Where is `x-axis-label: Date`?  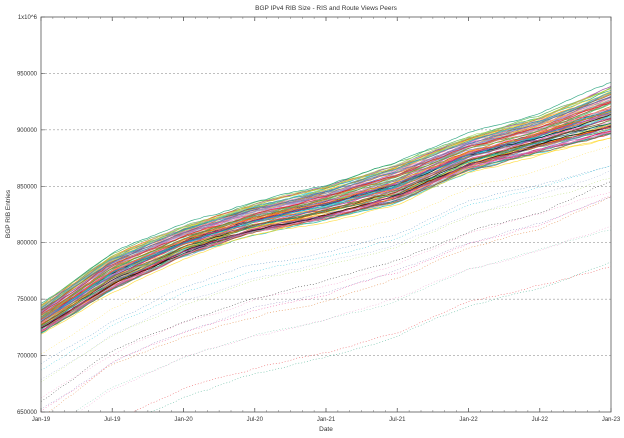
x-axis-label: Date is located at coordinates (326, 429).